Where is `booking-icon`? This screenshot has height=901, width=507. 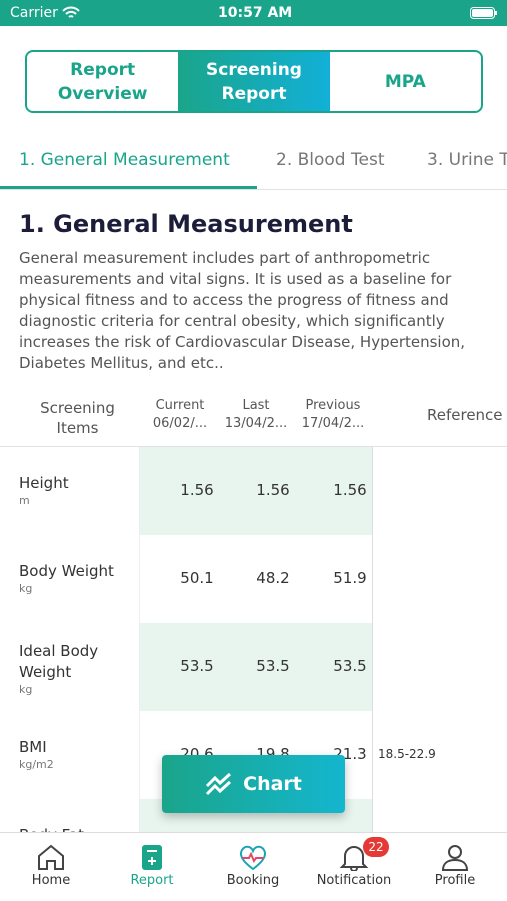
booking-icon is located at coordinates (253, 858).